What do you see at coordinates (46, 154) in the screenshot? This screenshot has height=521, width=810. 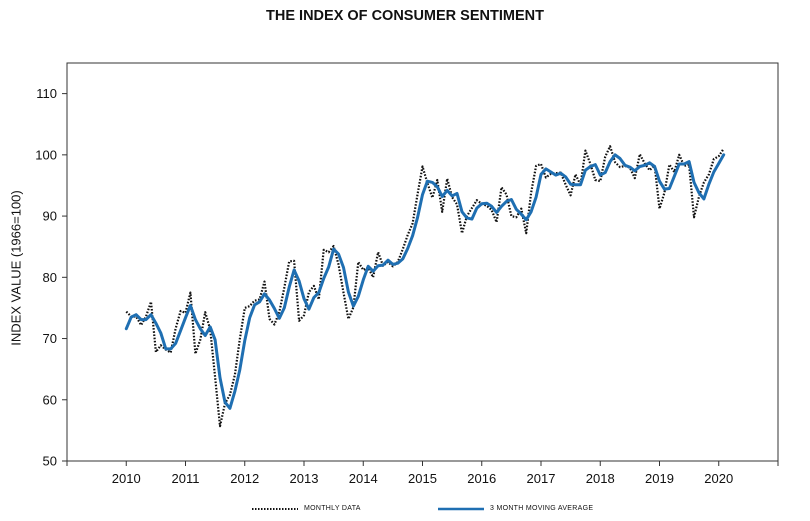 I see `y-tick-label: 100` at bounding box center [46, 154].